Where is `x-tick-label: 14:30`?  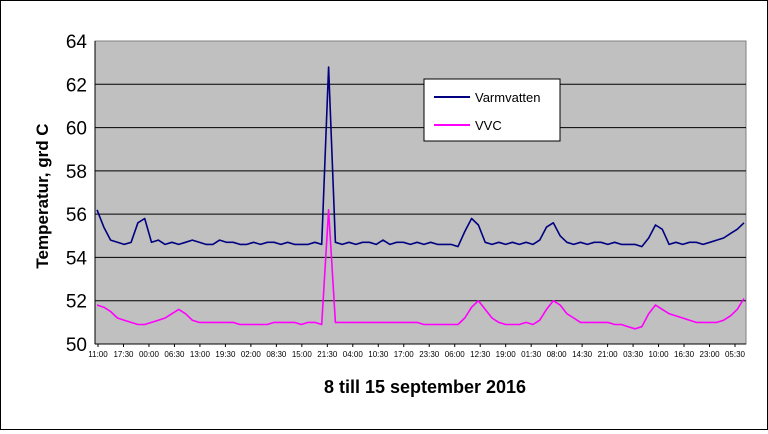 x-tick-label: 14:30 is located at coordinates (582, 354).